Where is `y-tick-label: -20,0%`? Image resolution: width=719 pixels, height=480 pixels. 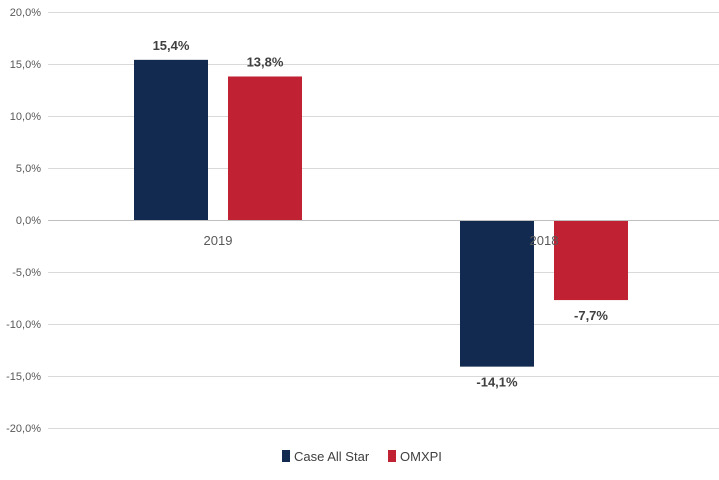
y-tick-label: -20,0% is located at coordinates (23, 429).